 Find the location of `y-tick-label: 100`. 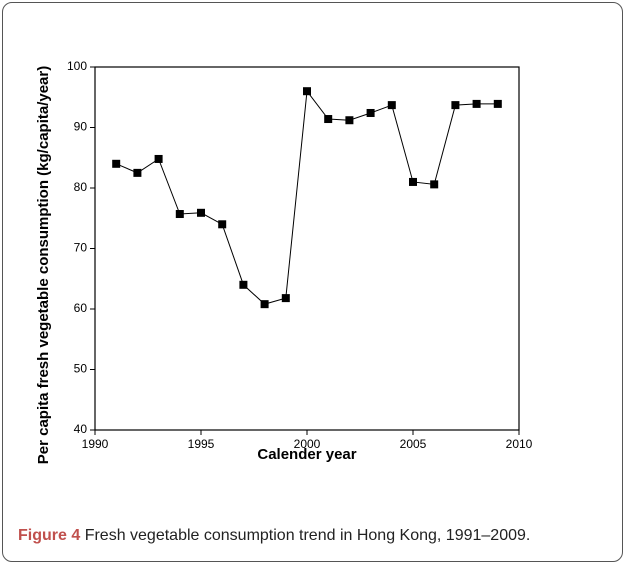

y-tick-label: 100 is located at coordinates (77, 66).